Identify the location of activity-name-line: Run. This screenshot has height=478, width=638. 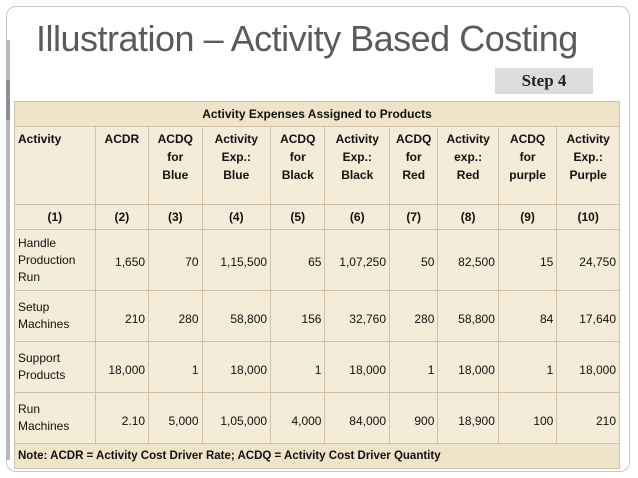
(29, 409).